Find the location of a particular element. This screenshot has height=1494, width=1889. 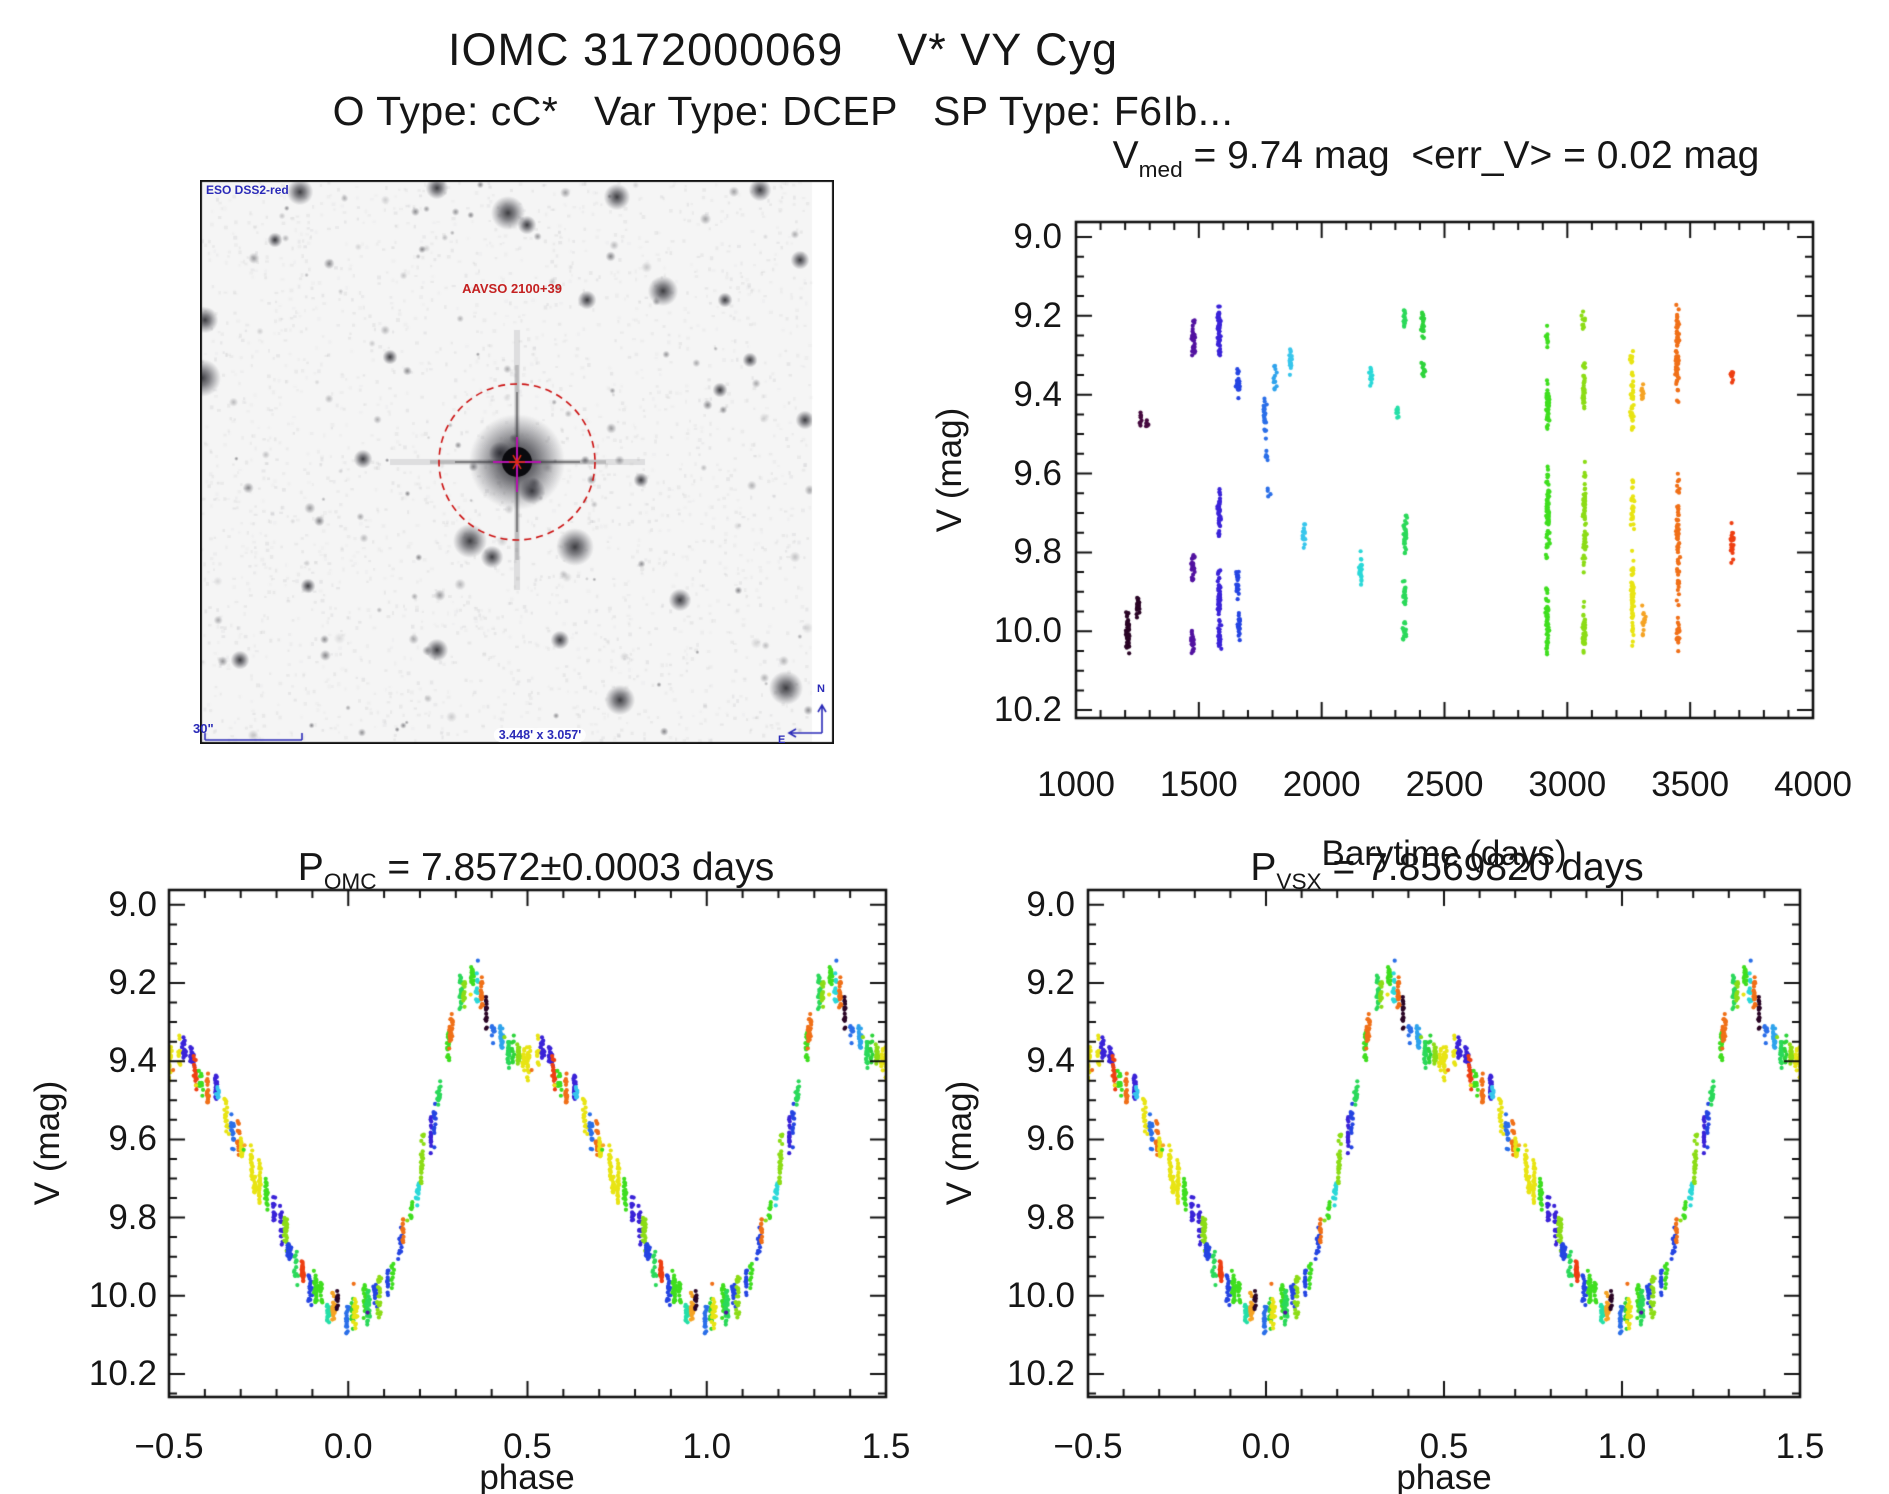

scalebar-label: 30" is located at coordinates (203, 728).